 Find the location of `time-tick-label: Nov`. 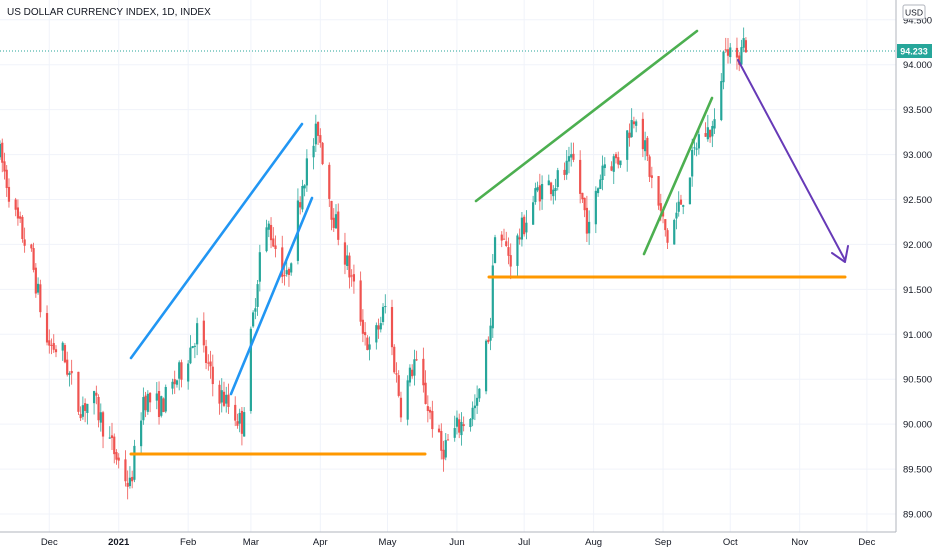

time-tick-label: Nov is located at coordinates (799, 542).